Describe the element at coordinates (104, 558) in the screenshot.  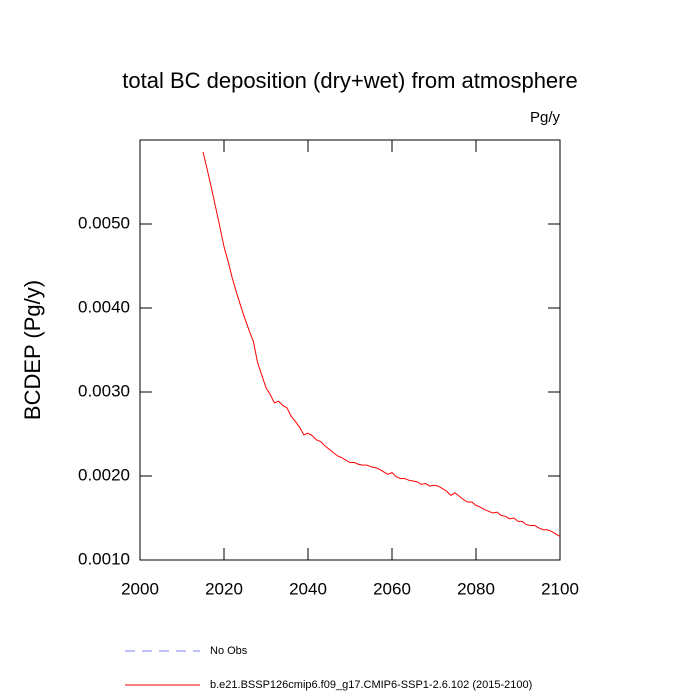
I see `y-tick-label: 0.0010` at that location.